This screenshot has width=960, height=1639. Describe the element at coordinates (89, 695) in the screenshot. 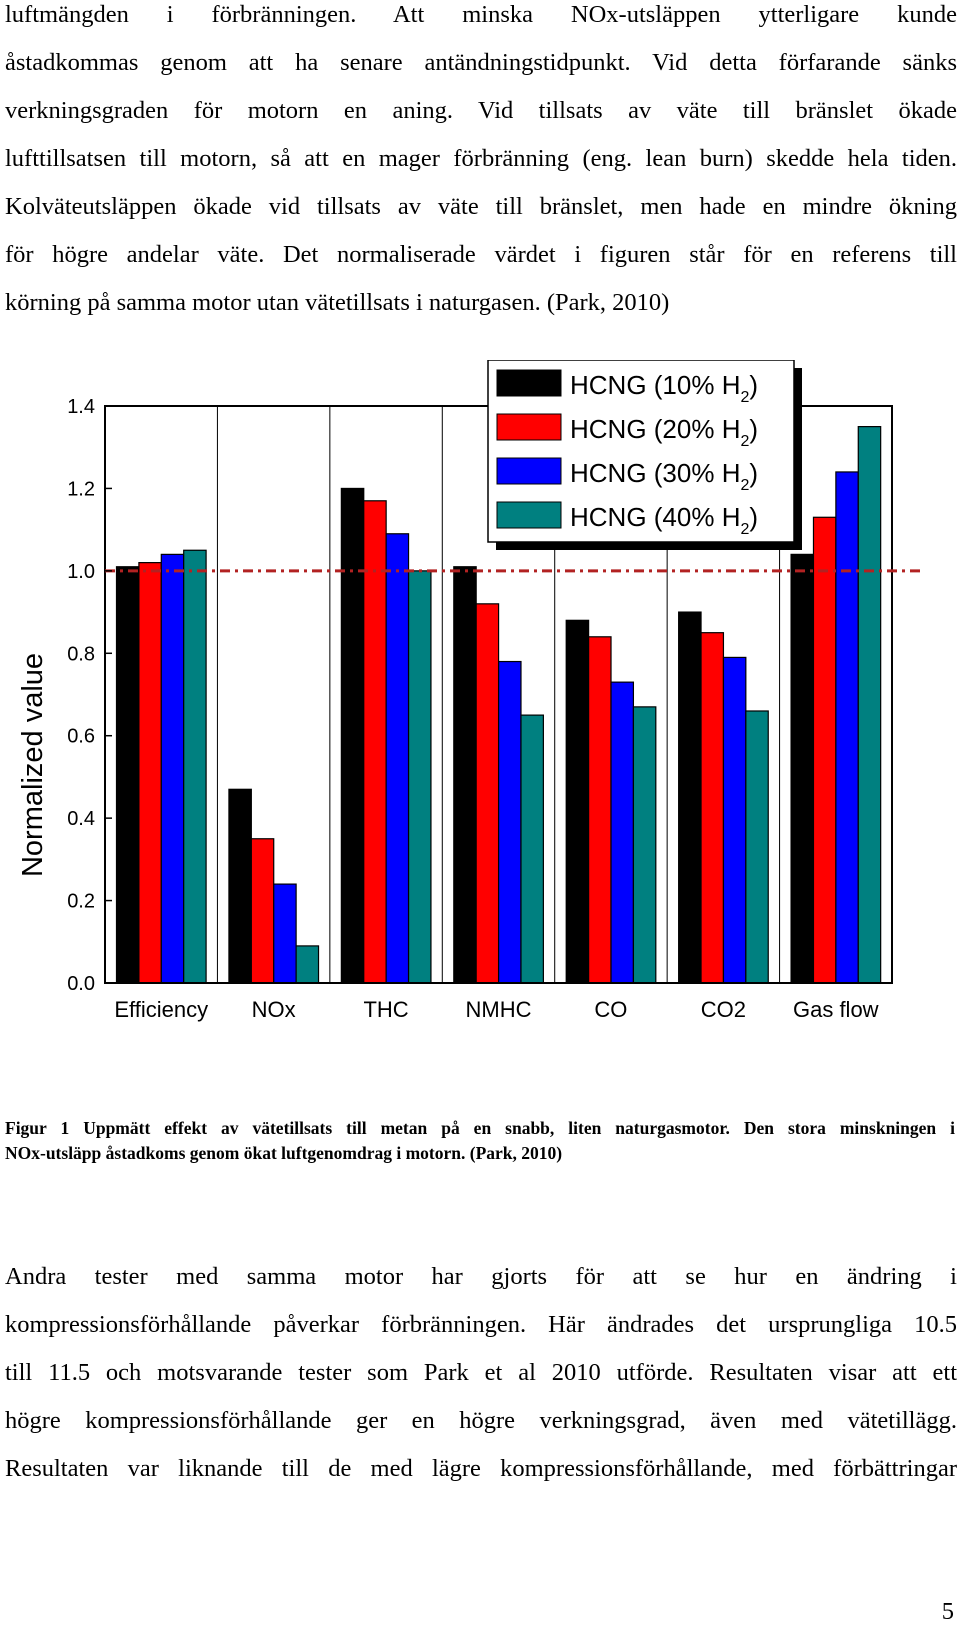

I see `y-tick-labels: 0.0 0.2 0.4 0.6 0.8 1.0 1.2 1.4` at that location.